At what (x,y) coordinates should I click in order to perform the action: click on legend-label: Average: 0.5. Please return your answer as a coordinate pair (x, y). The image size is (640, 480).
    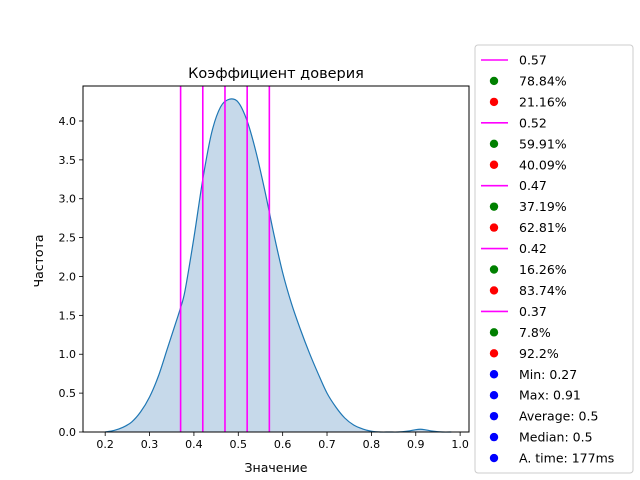
    Looking at the image, I should click on (558, 416).